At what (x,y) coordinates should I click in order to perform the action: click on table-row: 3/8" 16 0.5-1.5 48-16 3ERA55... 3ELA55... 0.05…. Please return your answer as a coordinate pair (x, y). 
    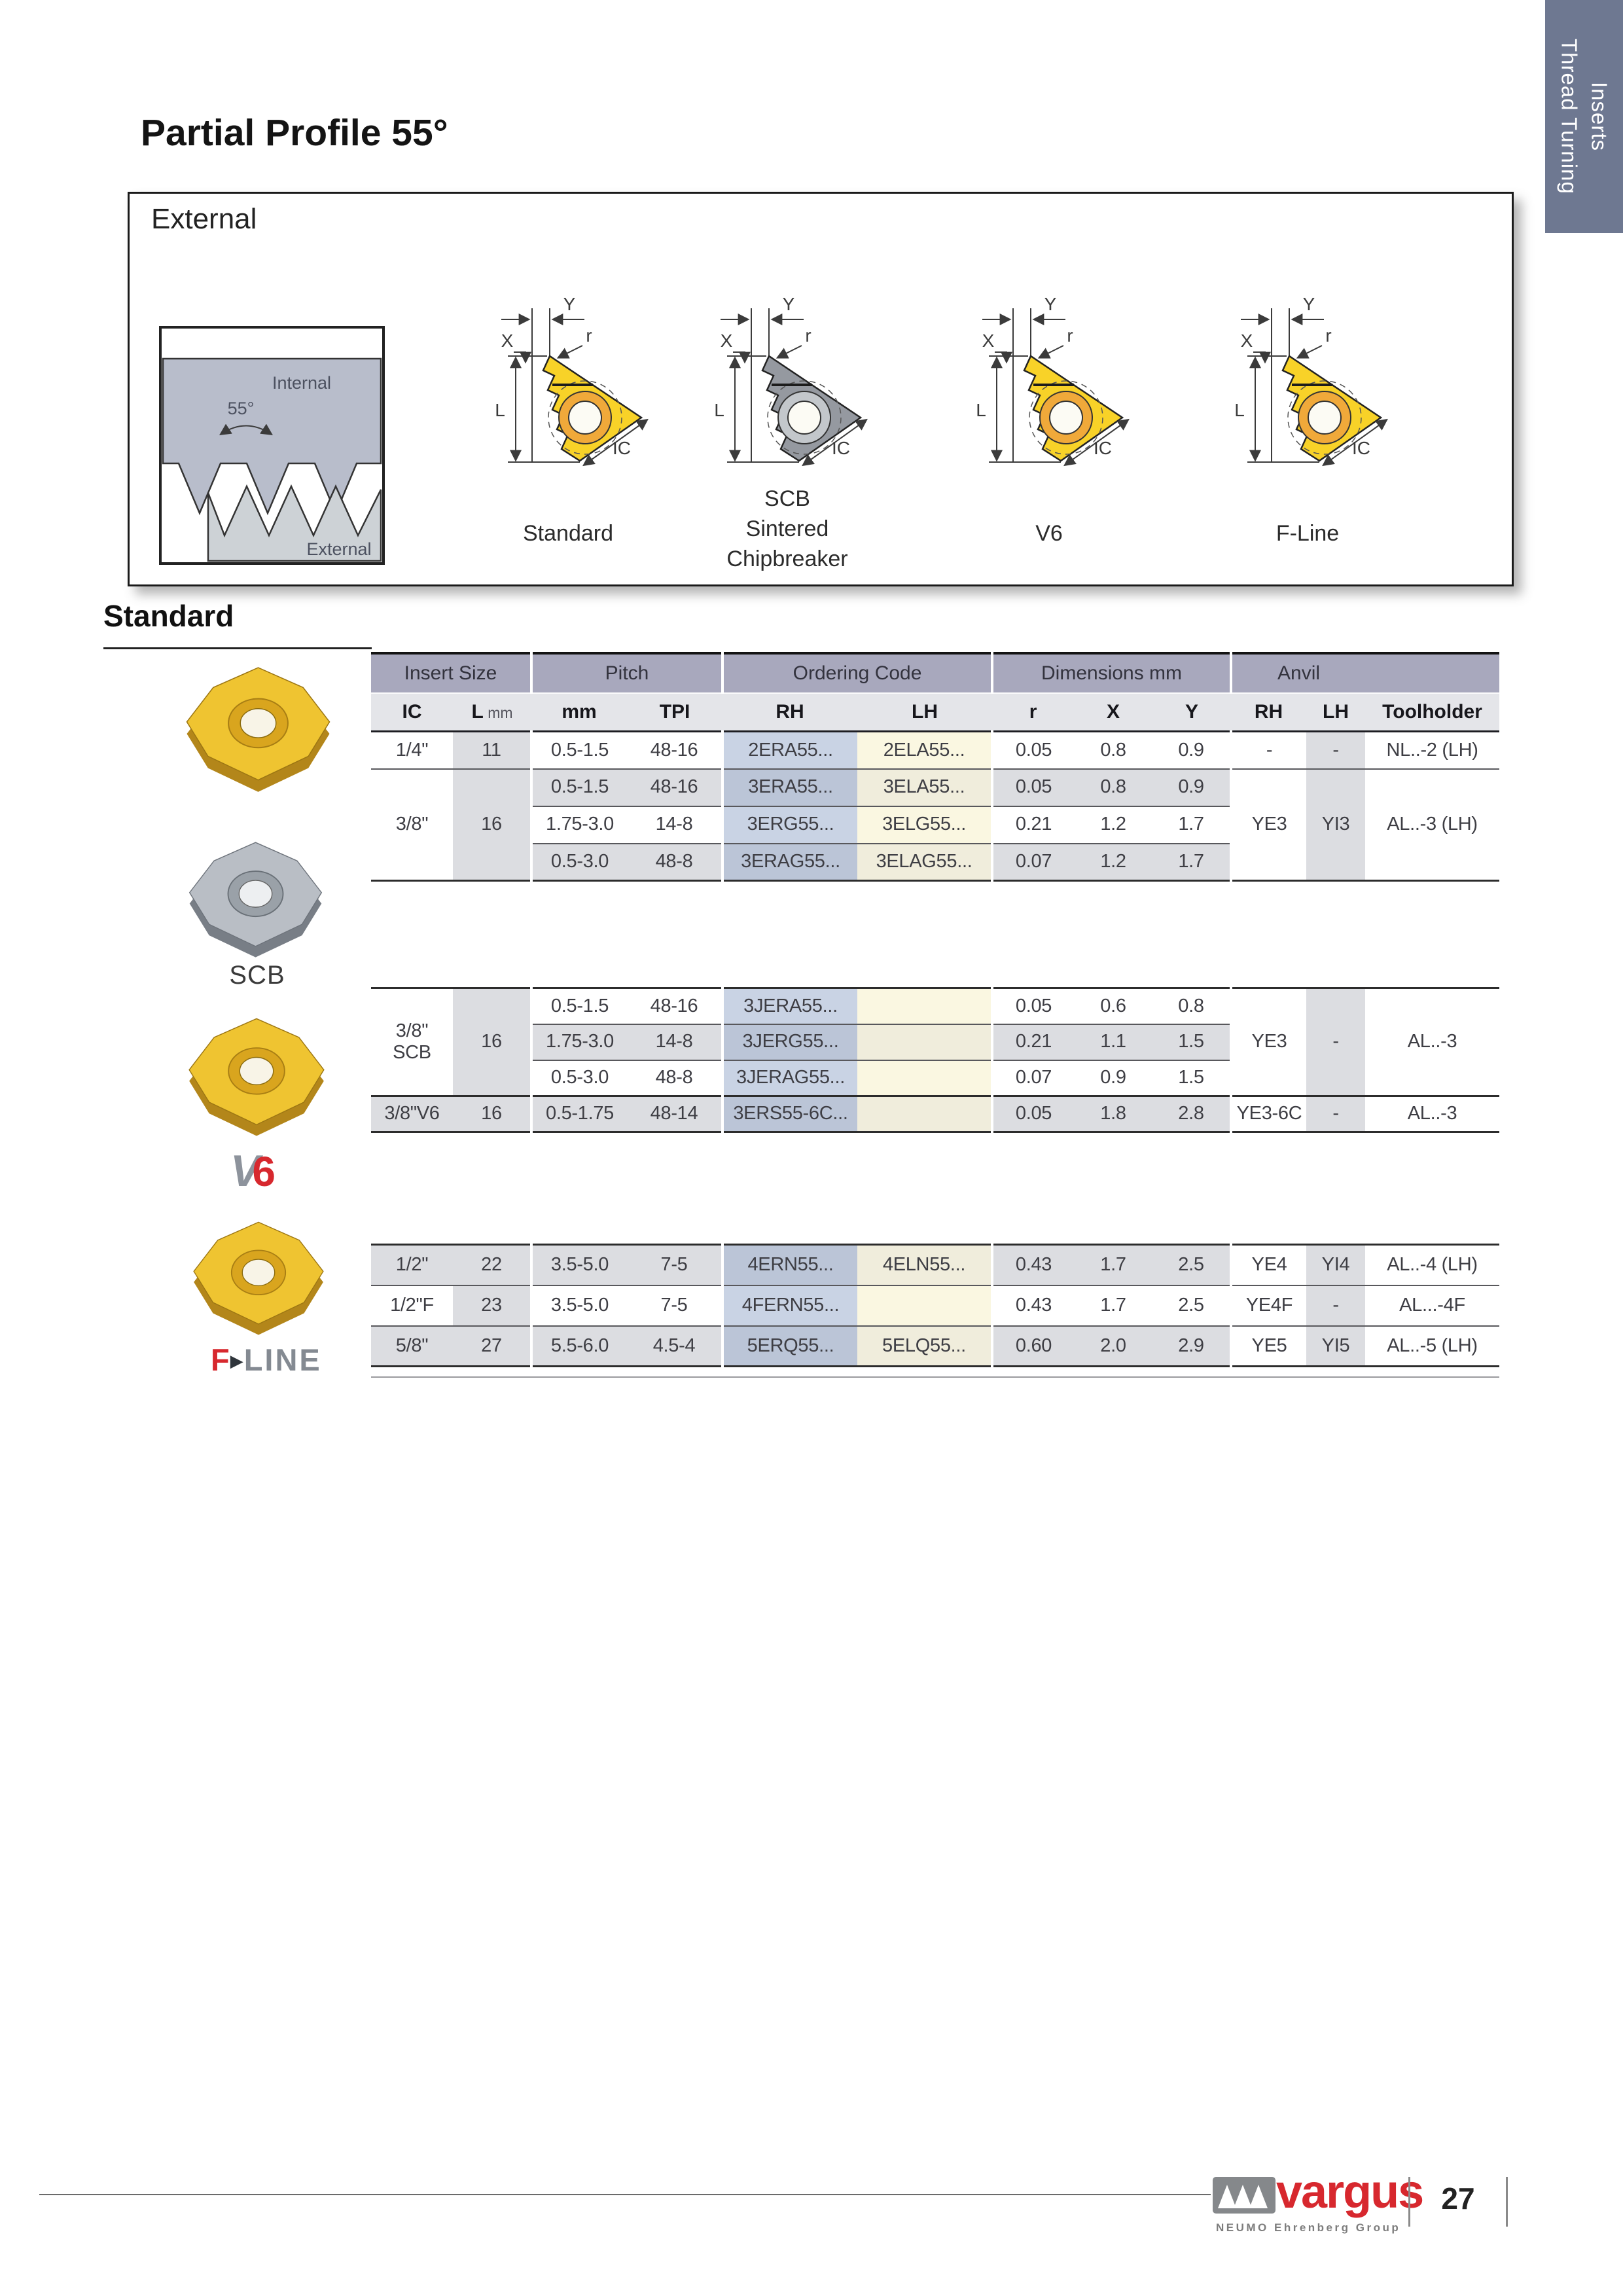
    Looking at the image, I should click on (935, 824).